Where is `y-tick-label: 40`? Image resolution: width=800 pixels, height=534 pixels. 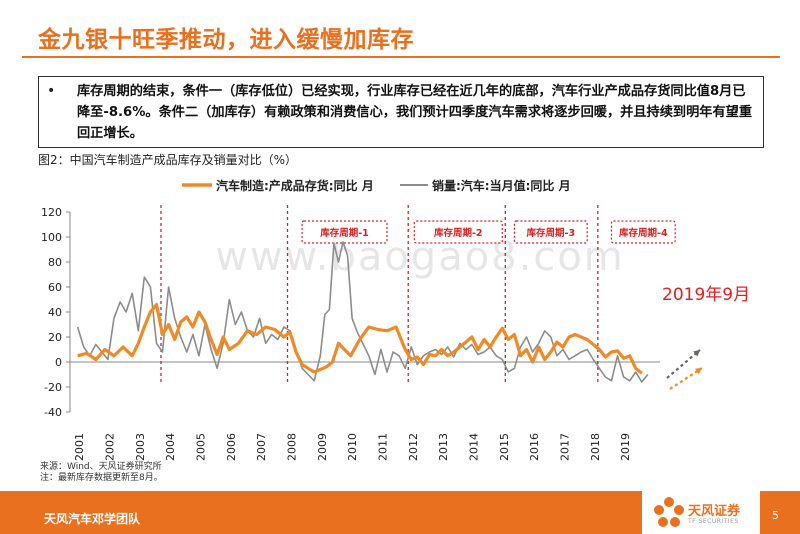
y-tick-label: 40 is located at coordinates (55, 312).